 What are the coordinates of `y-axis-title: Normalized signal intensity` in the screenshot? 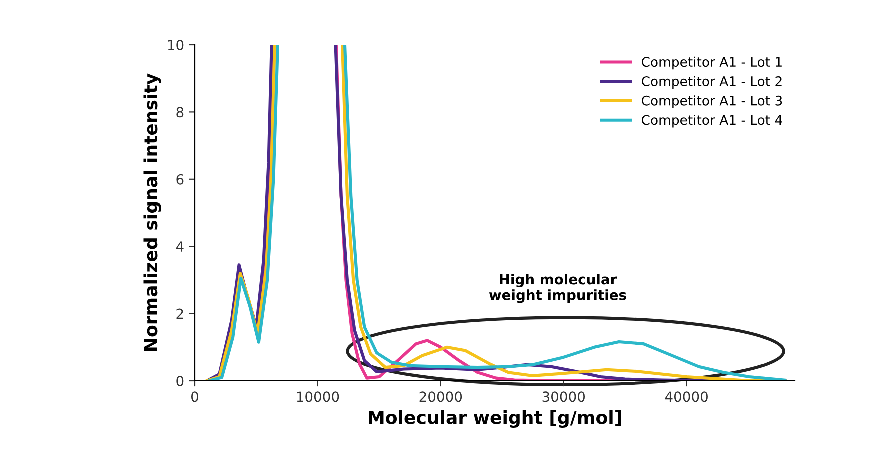 It's located at (153, 212).